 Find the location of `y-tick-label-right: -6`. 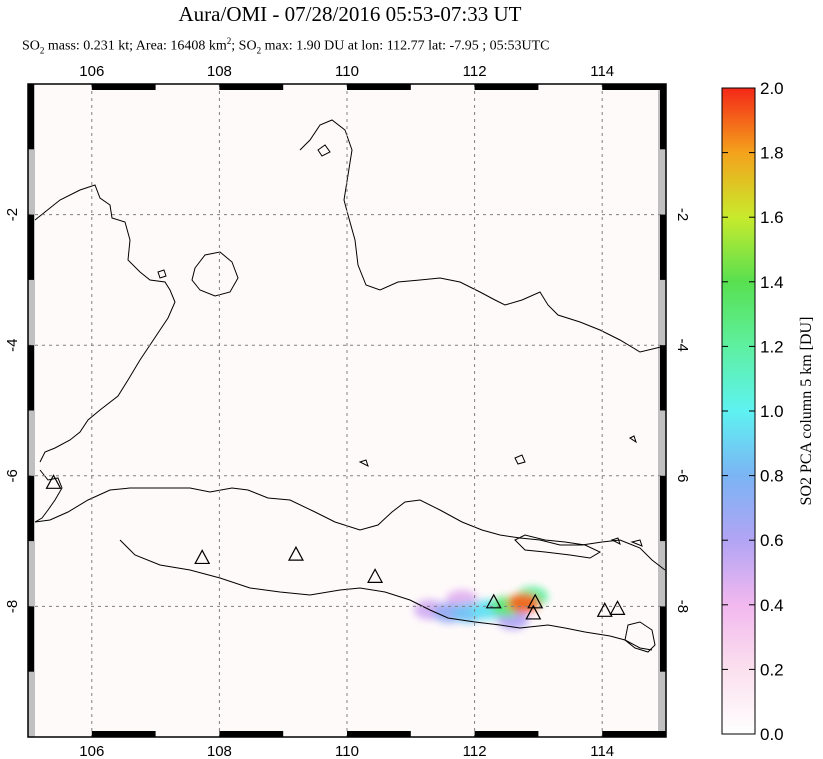

y-tick-label-right: -6 is located at coordinates (682, 475).